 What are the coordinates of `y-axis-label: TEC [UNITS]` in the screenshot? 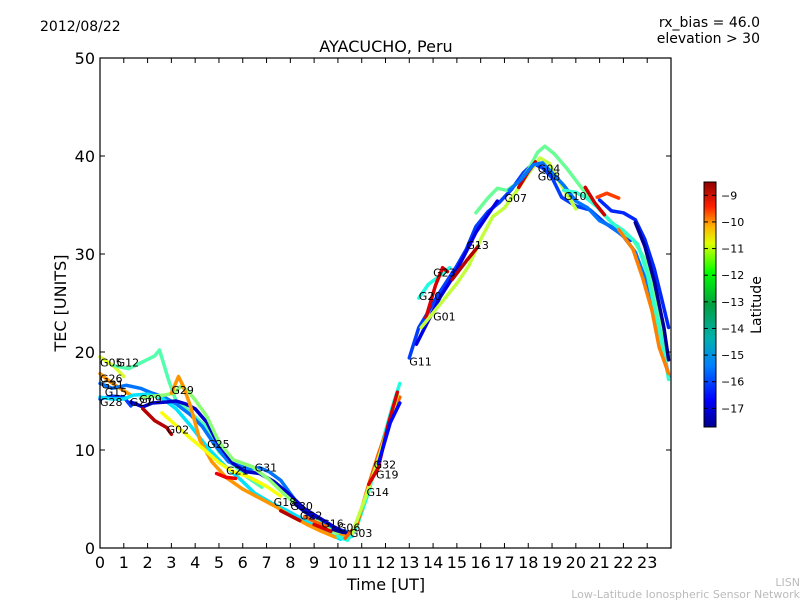 It's located at (60, 304).